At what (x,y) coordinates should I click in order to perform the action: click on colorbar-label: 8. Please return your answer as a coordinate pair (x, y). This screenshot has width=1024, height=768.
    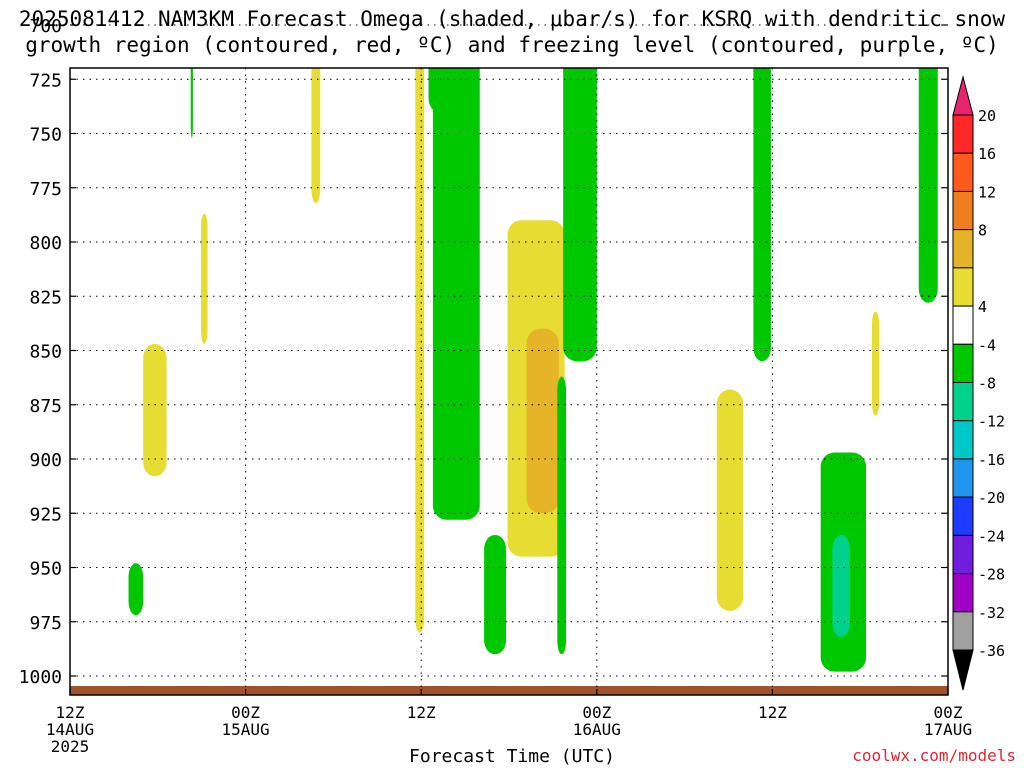
    Looking at the image, I should click on (982, 231).